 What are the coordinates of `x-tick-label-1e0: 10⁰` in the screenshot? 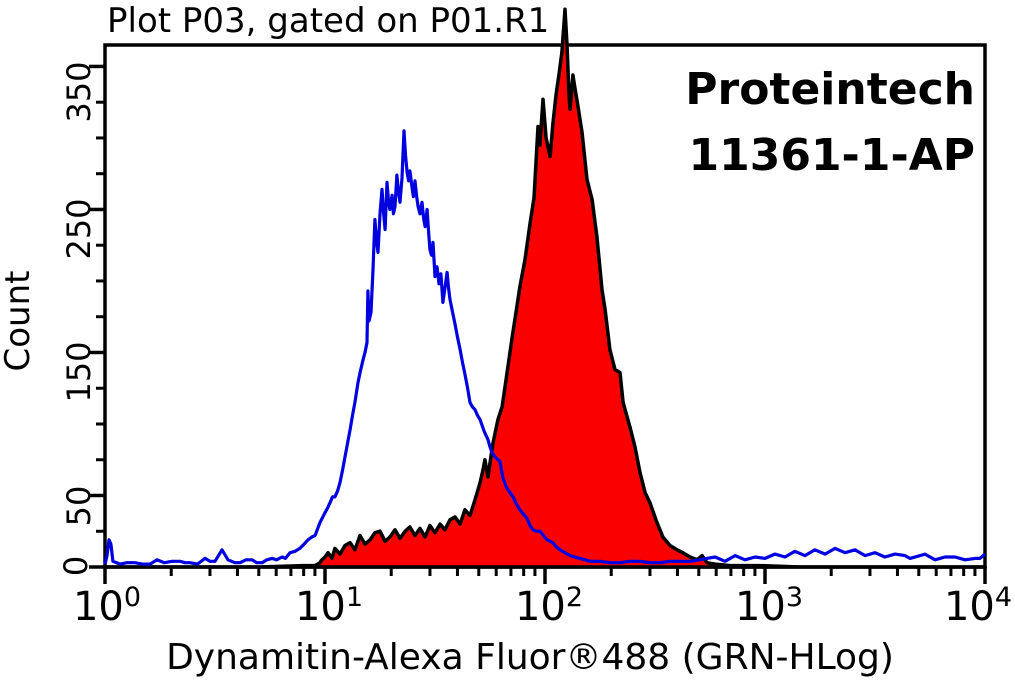 It's located at (107, 606).